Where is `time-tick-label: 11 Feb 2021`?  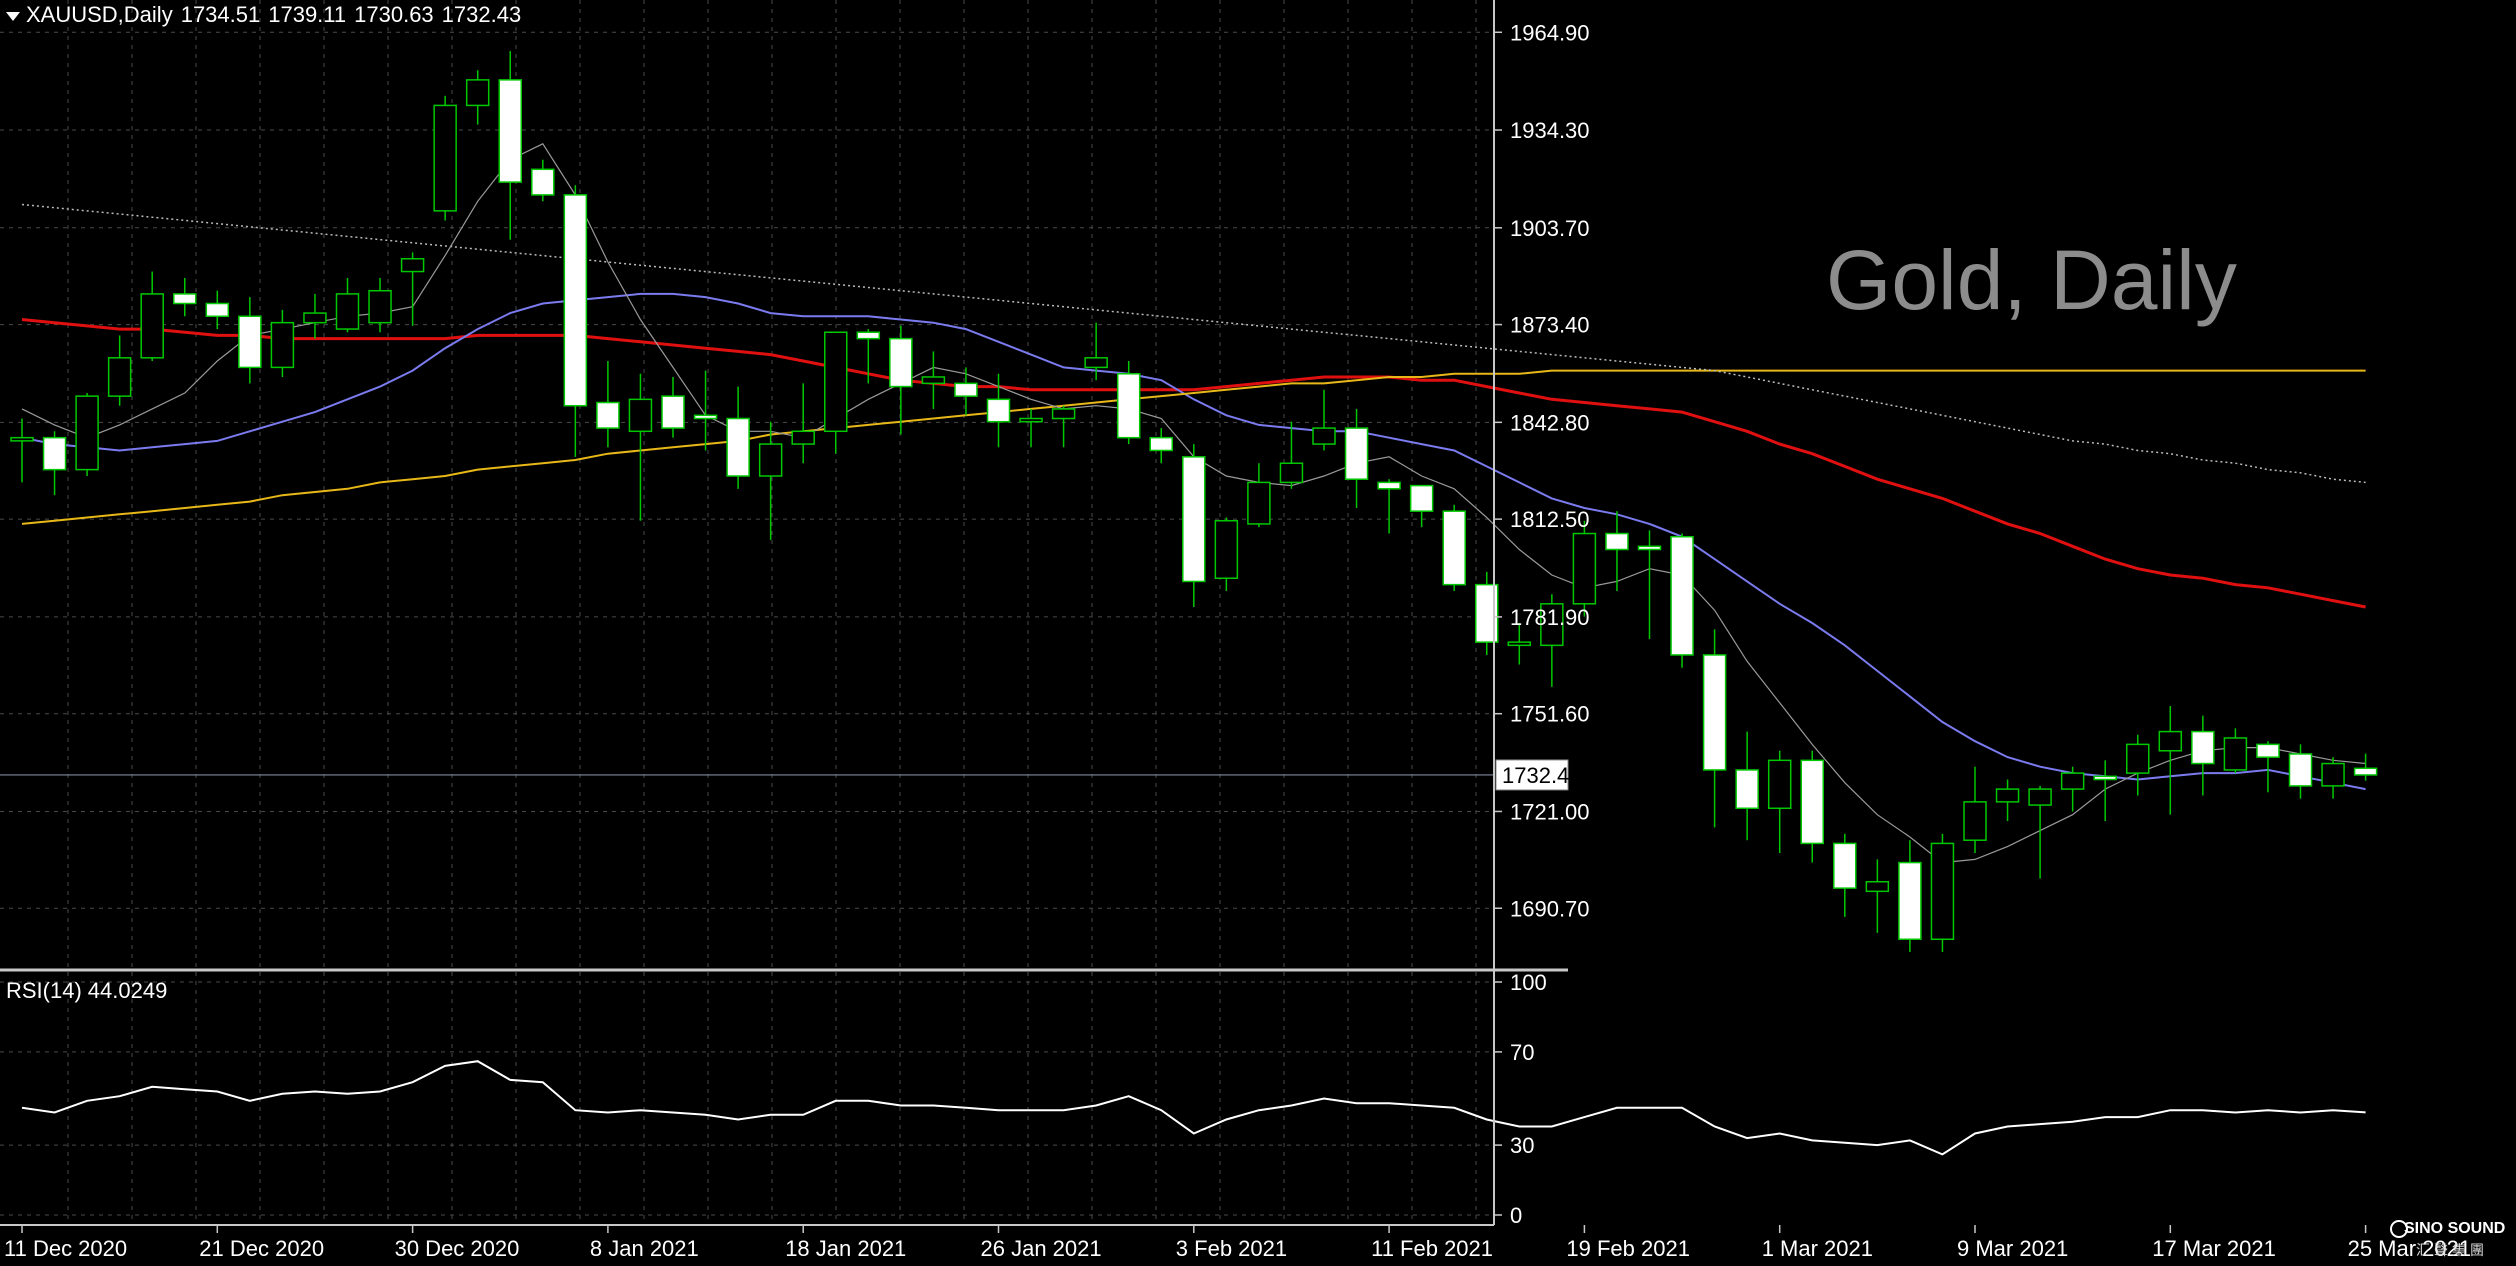
time-tick-label: 11 Feb 2021 is located at coordinates (1432, 1248).